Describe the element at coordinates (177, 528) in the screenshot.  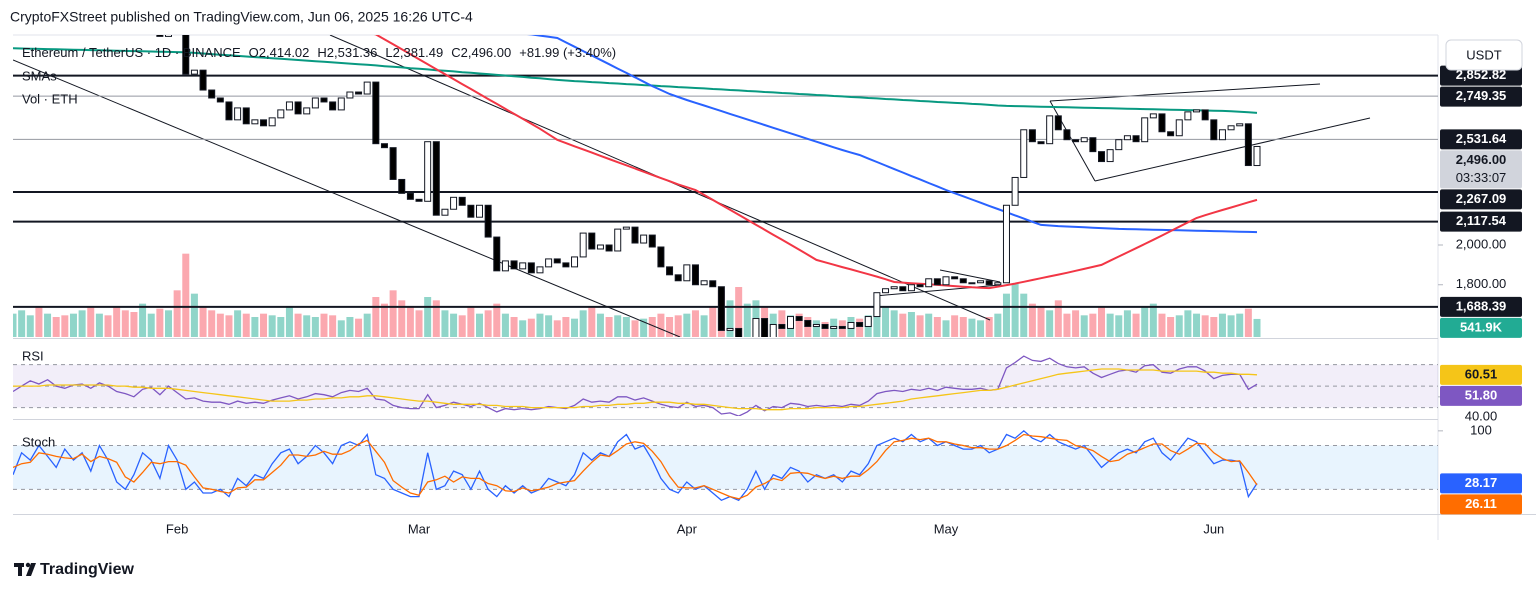
I see `x-tick-label: Feb` at that location.